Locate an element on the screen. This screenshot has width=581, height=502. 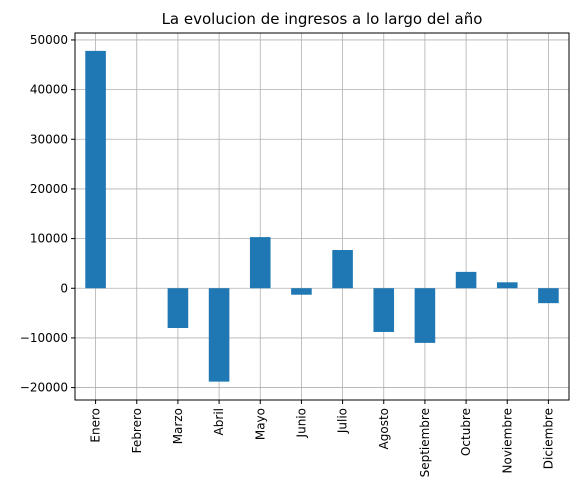
y-tick-label: −20000 is located at coordinates (44, 388).